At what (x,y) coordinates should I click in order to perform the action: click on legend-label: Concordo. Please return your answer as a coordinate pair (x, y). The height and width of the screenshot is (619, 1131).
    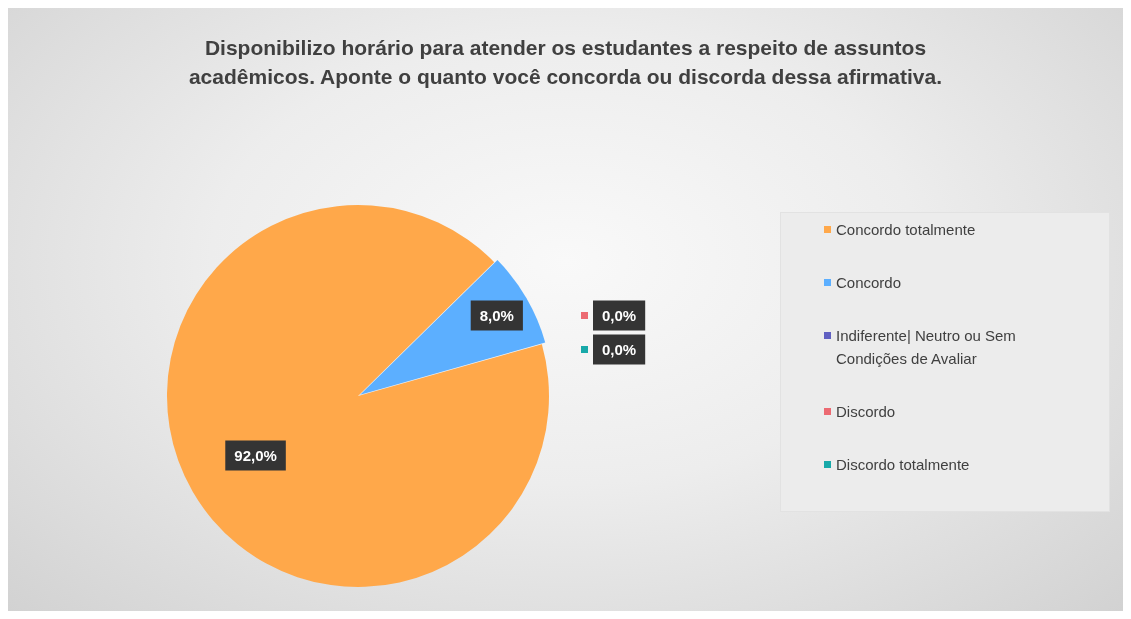
    Looking at the image, I should click on (869, 283).